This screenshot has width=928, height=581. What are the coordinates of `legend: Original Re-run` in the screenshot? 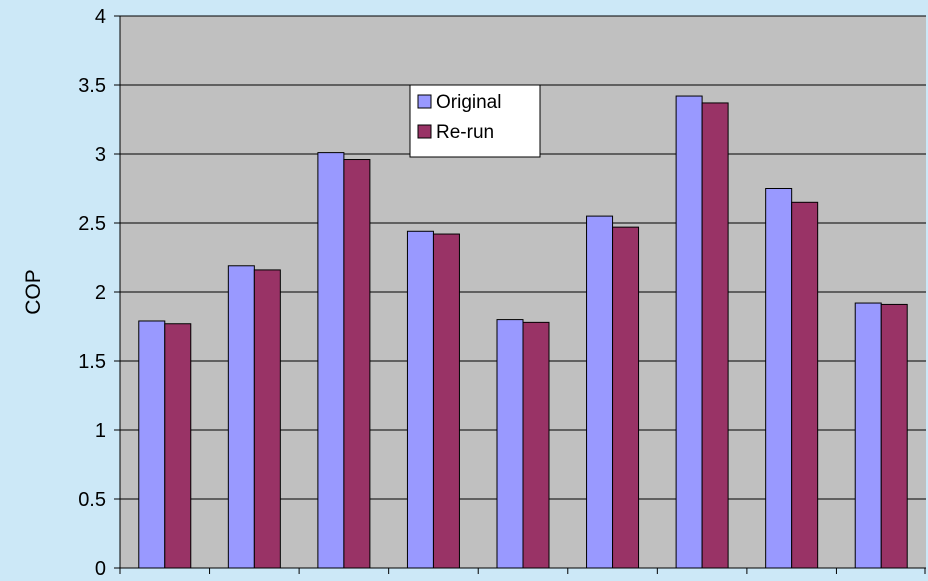 It's located at (475, 121).